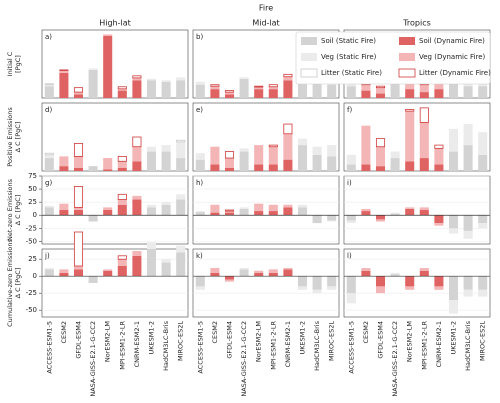 This screenshot has height=403, width=500. I want to click on legend-swatch, so click(407, 73).